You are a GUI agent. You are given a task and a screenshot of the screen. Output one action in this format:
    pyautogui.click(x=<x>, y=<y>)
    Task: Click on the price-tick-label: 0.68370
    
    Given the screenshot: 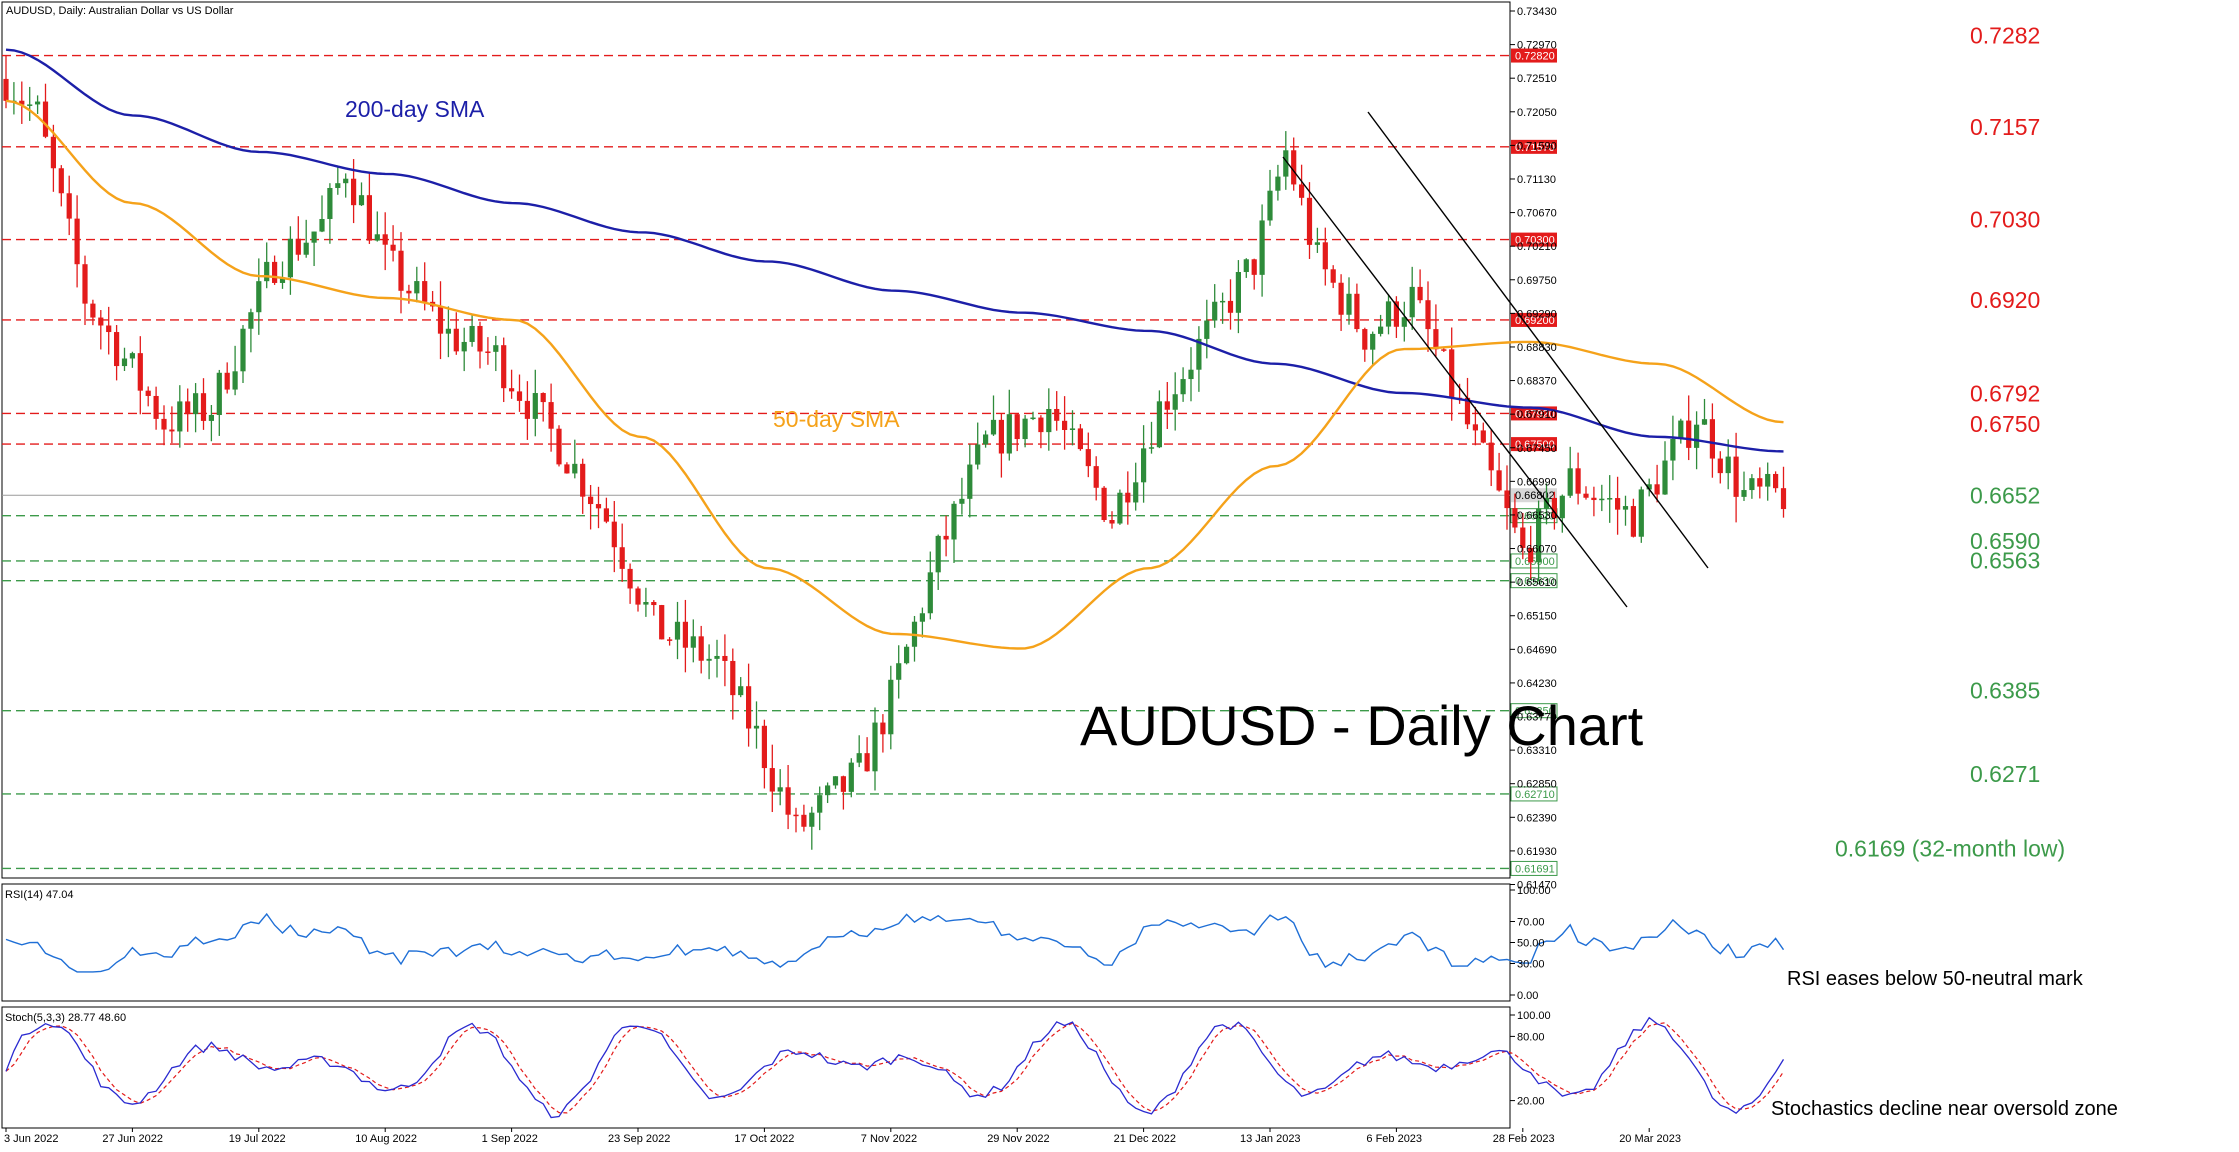 What is the action you would take?
    pyautogui.click(x=1537, y=382)
    